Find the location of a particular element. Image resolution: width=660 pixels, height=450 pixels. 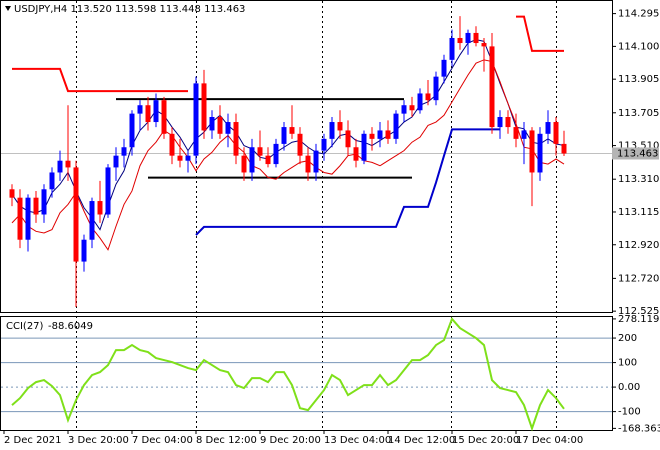

x-tick-label: 17 Dec 04:00 is located at coordinates (549, 440).